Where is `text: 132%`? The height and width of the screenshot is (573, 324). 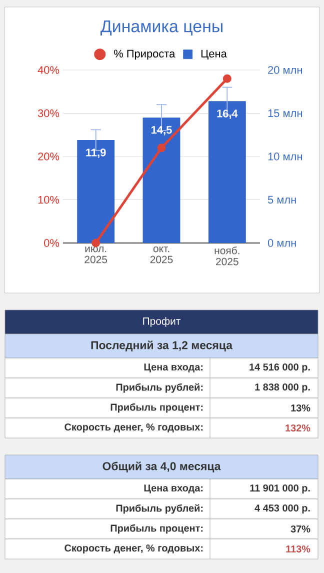 text: 132% is located at coordinates (298, 428).